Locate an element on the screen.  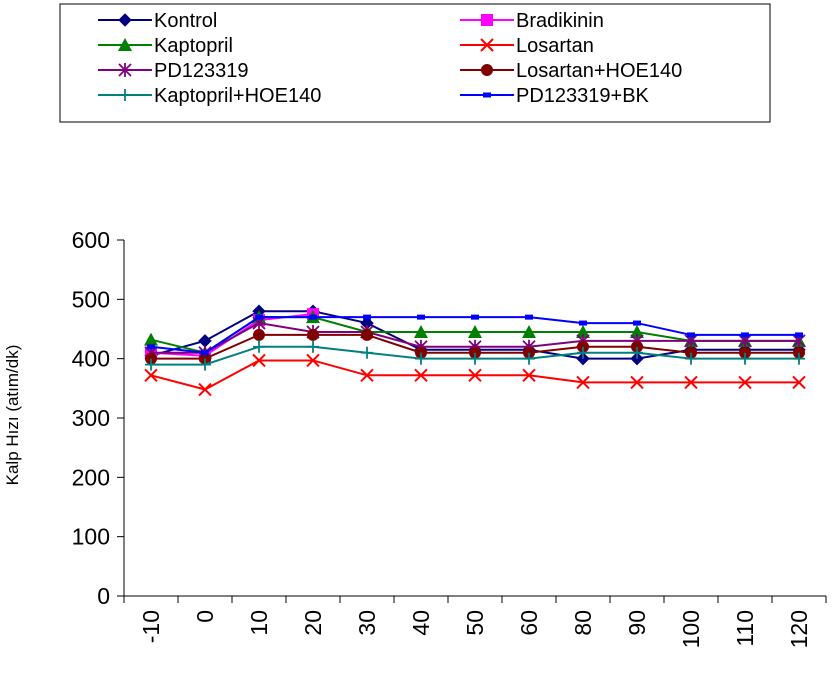
series-3-point-3-stroke-b is located at coordinates (313, 360).